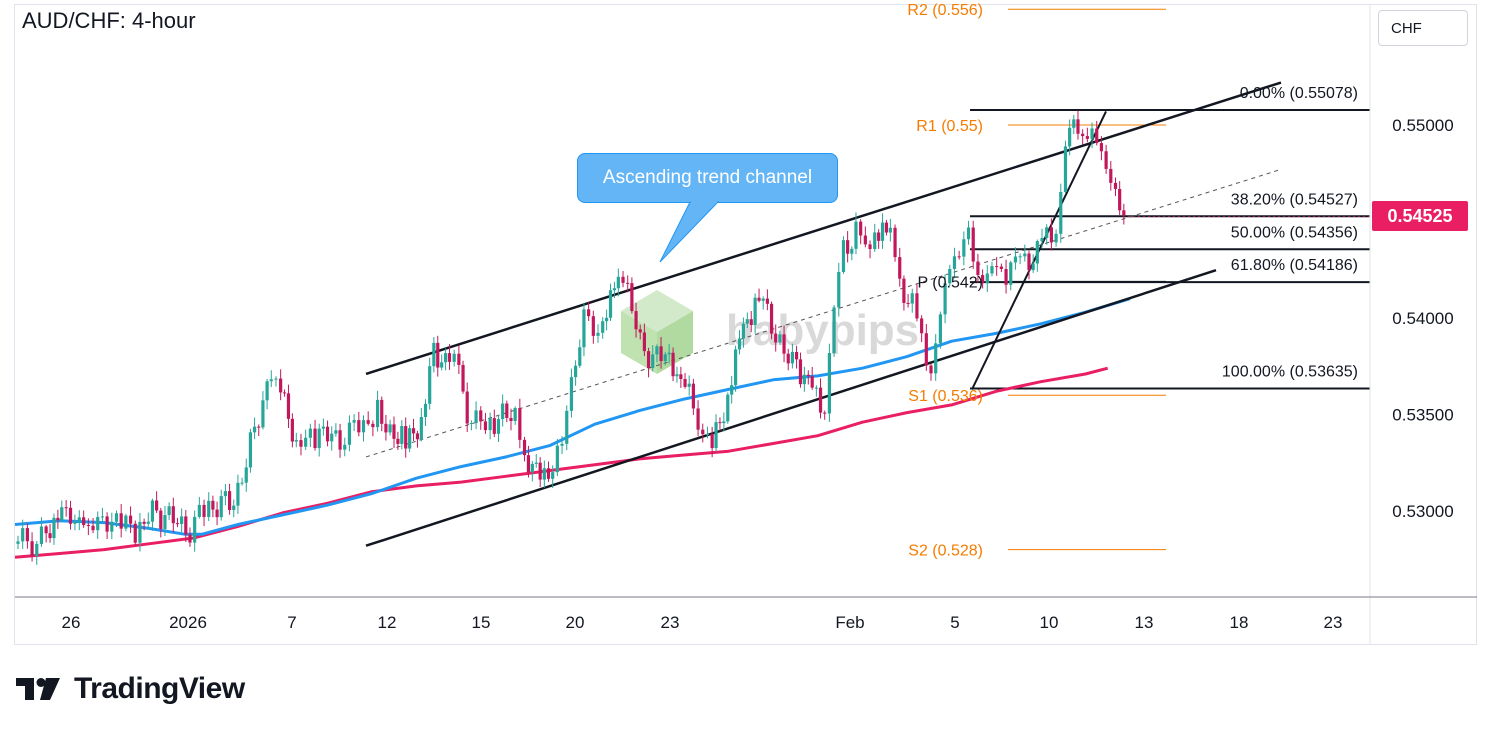 The width and height of the screenshot is (1491, 735). Describe the element at coordinates (1290, 371) in the screenshot. I see `fib-label: 100.00% (0.53635)` at that location.